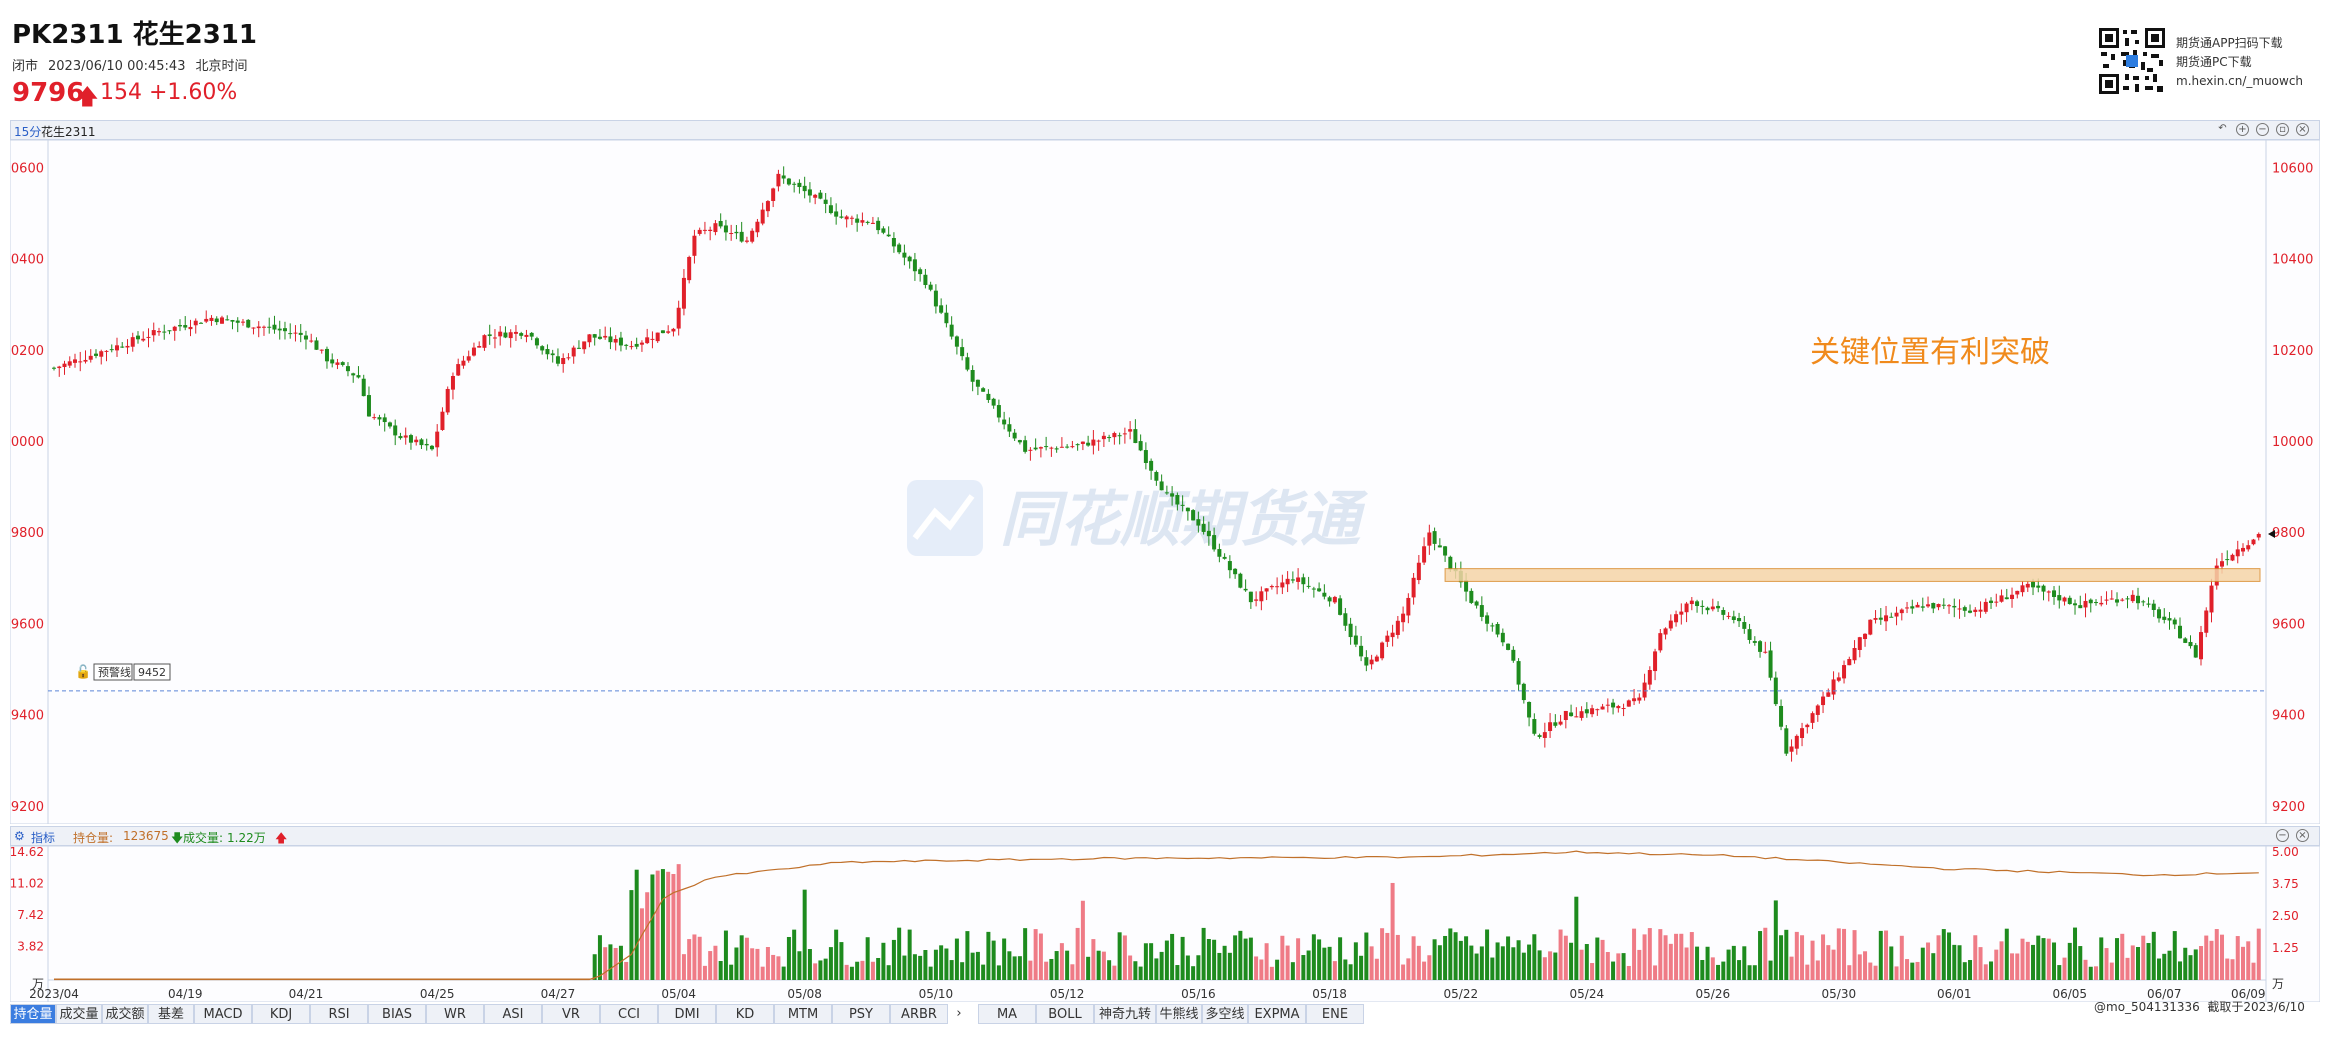 The image size is (2330, 1038). Describe the element at coordinates (513, 1014) in the screenshot. I see `tab-asi: ASI` at that location.